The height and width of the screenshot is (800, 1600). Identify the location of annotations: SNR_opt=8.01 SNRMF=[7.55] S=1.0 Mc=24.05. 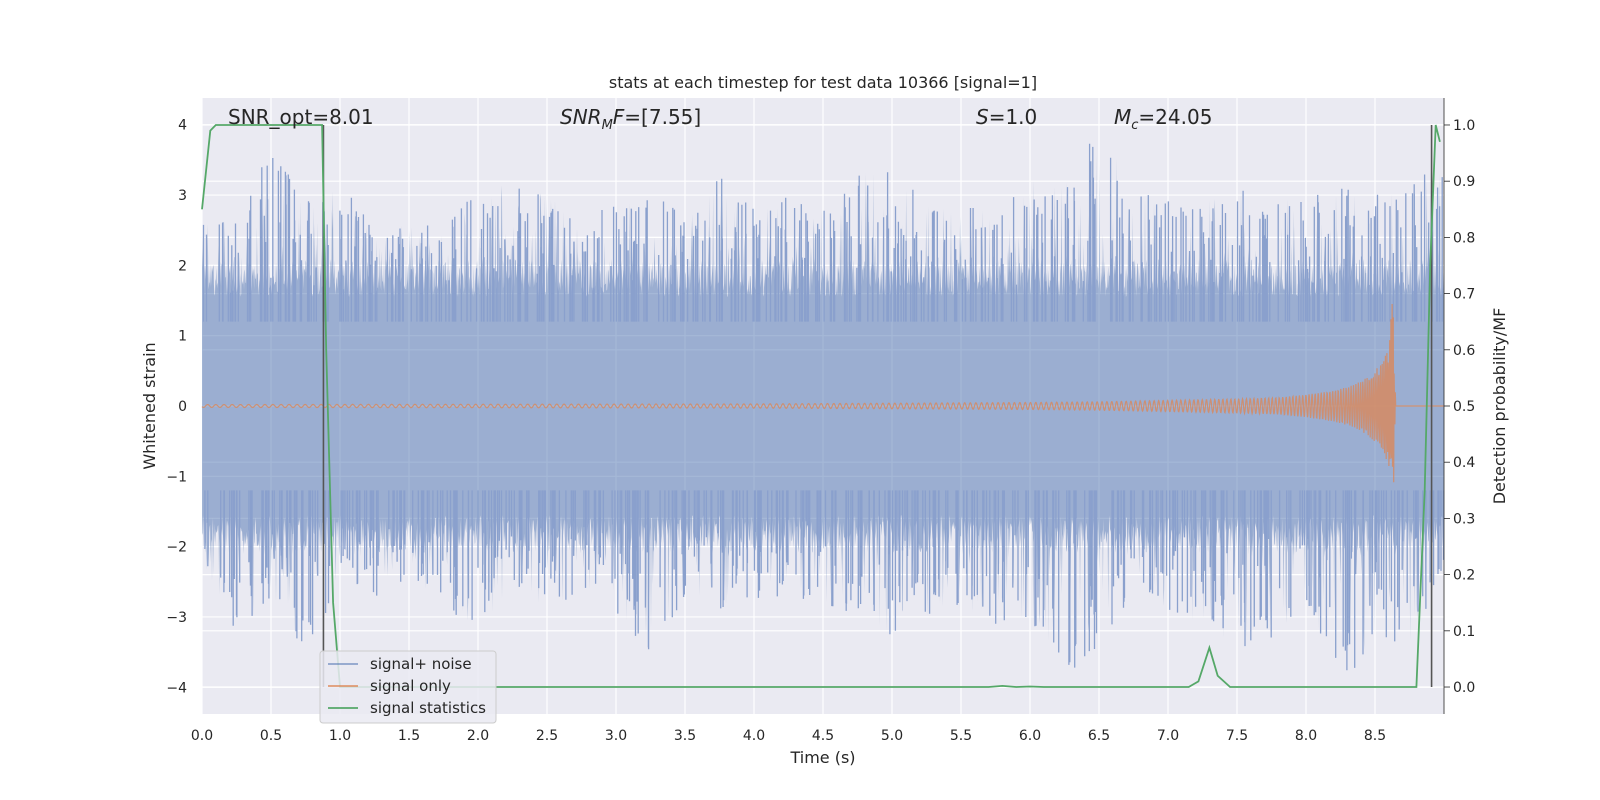
(720, 119).